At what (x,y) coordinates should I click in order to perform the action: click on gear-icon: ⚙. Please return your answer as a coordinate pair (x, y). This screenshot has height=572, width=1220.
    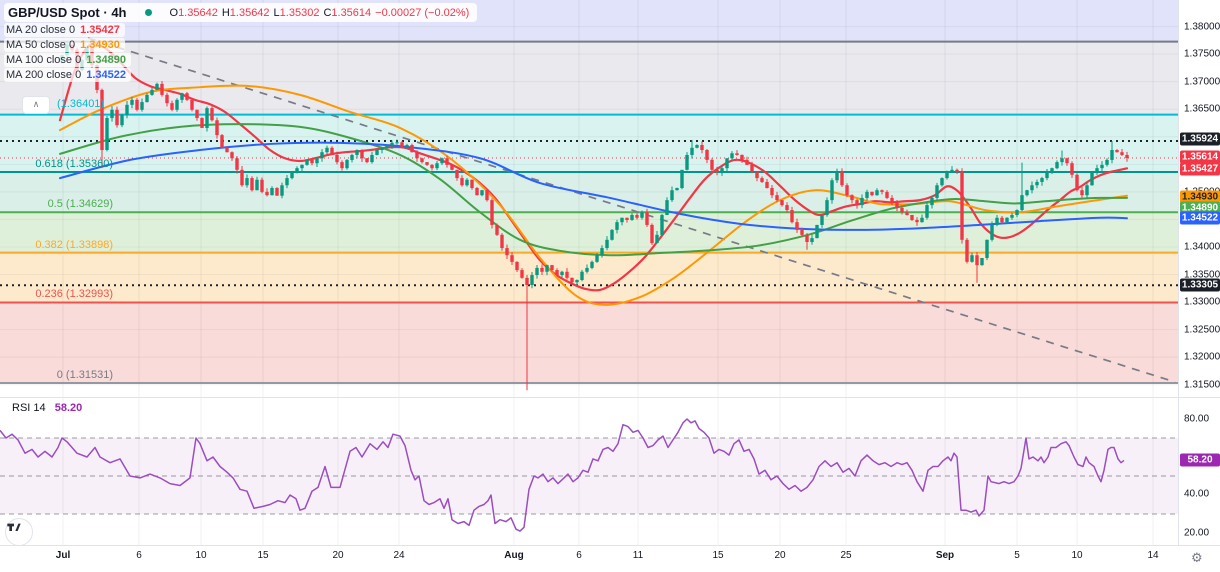
    Looking at the image, I should click on (1197, 557).